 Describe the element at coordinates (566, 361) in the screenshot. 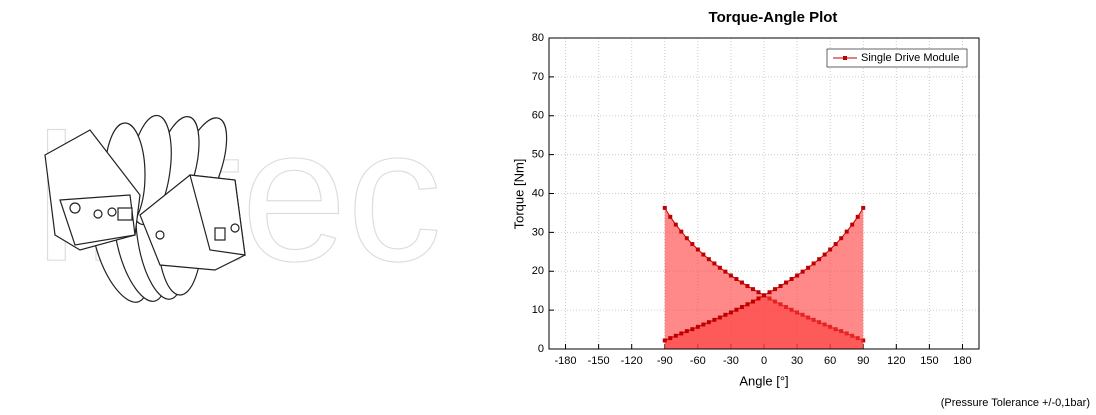

I see `x-tick-label: -180` at that location.